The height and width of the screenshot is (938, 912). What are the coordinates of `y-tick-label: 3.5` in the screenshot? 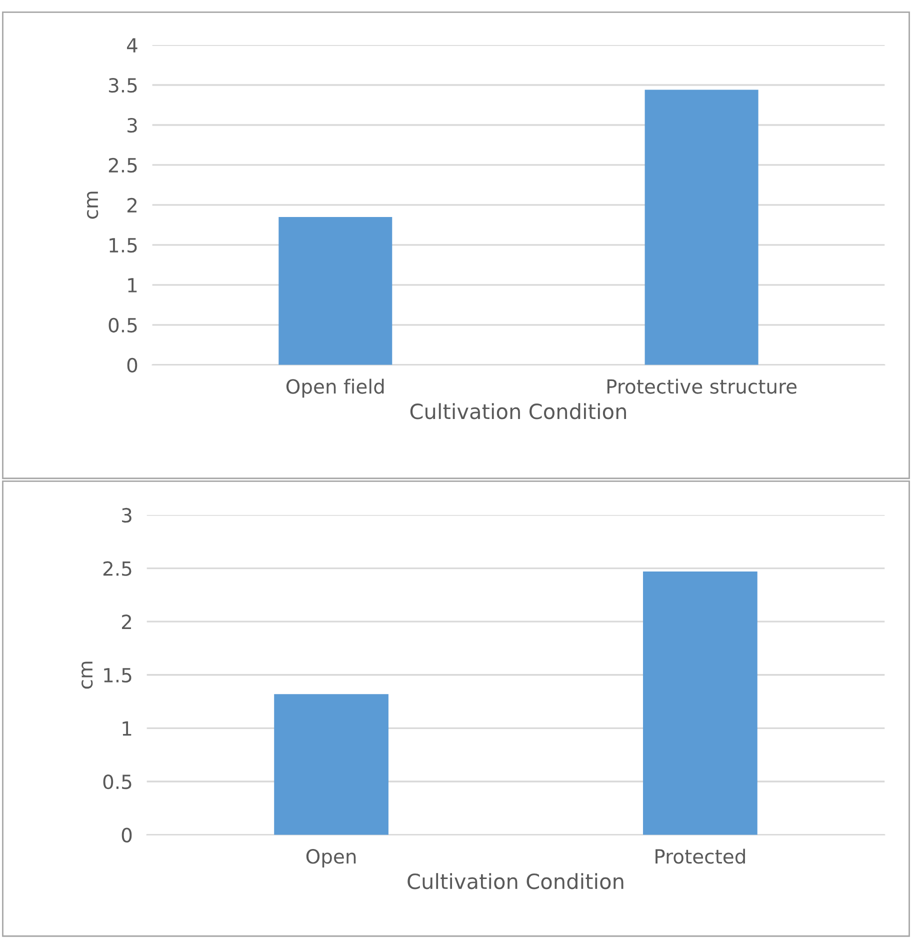 It's located at (122, 85).